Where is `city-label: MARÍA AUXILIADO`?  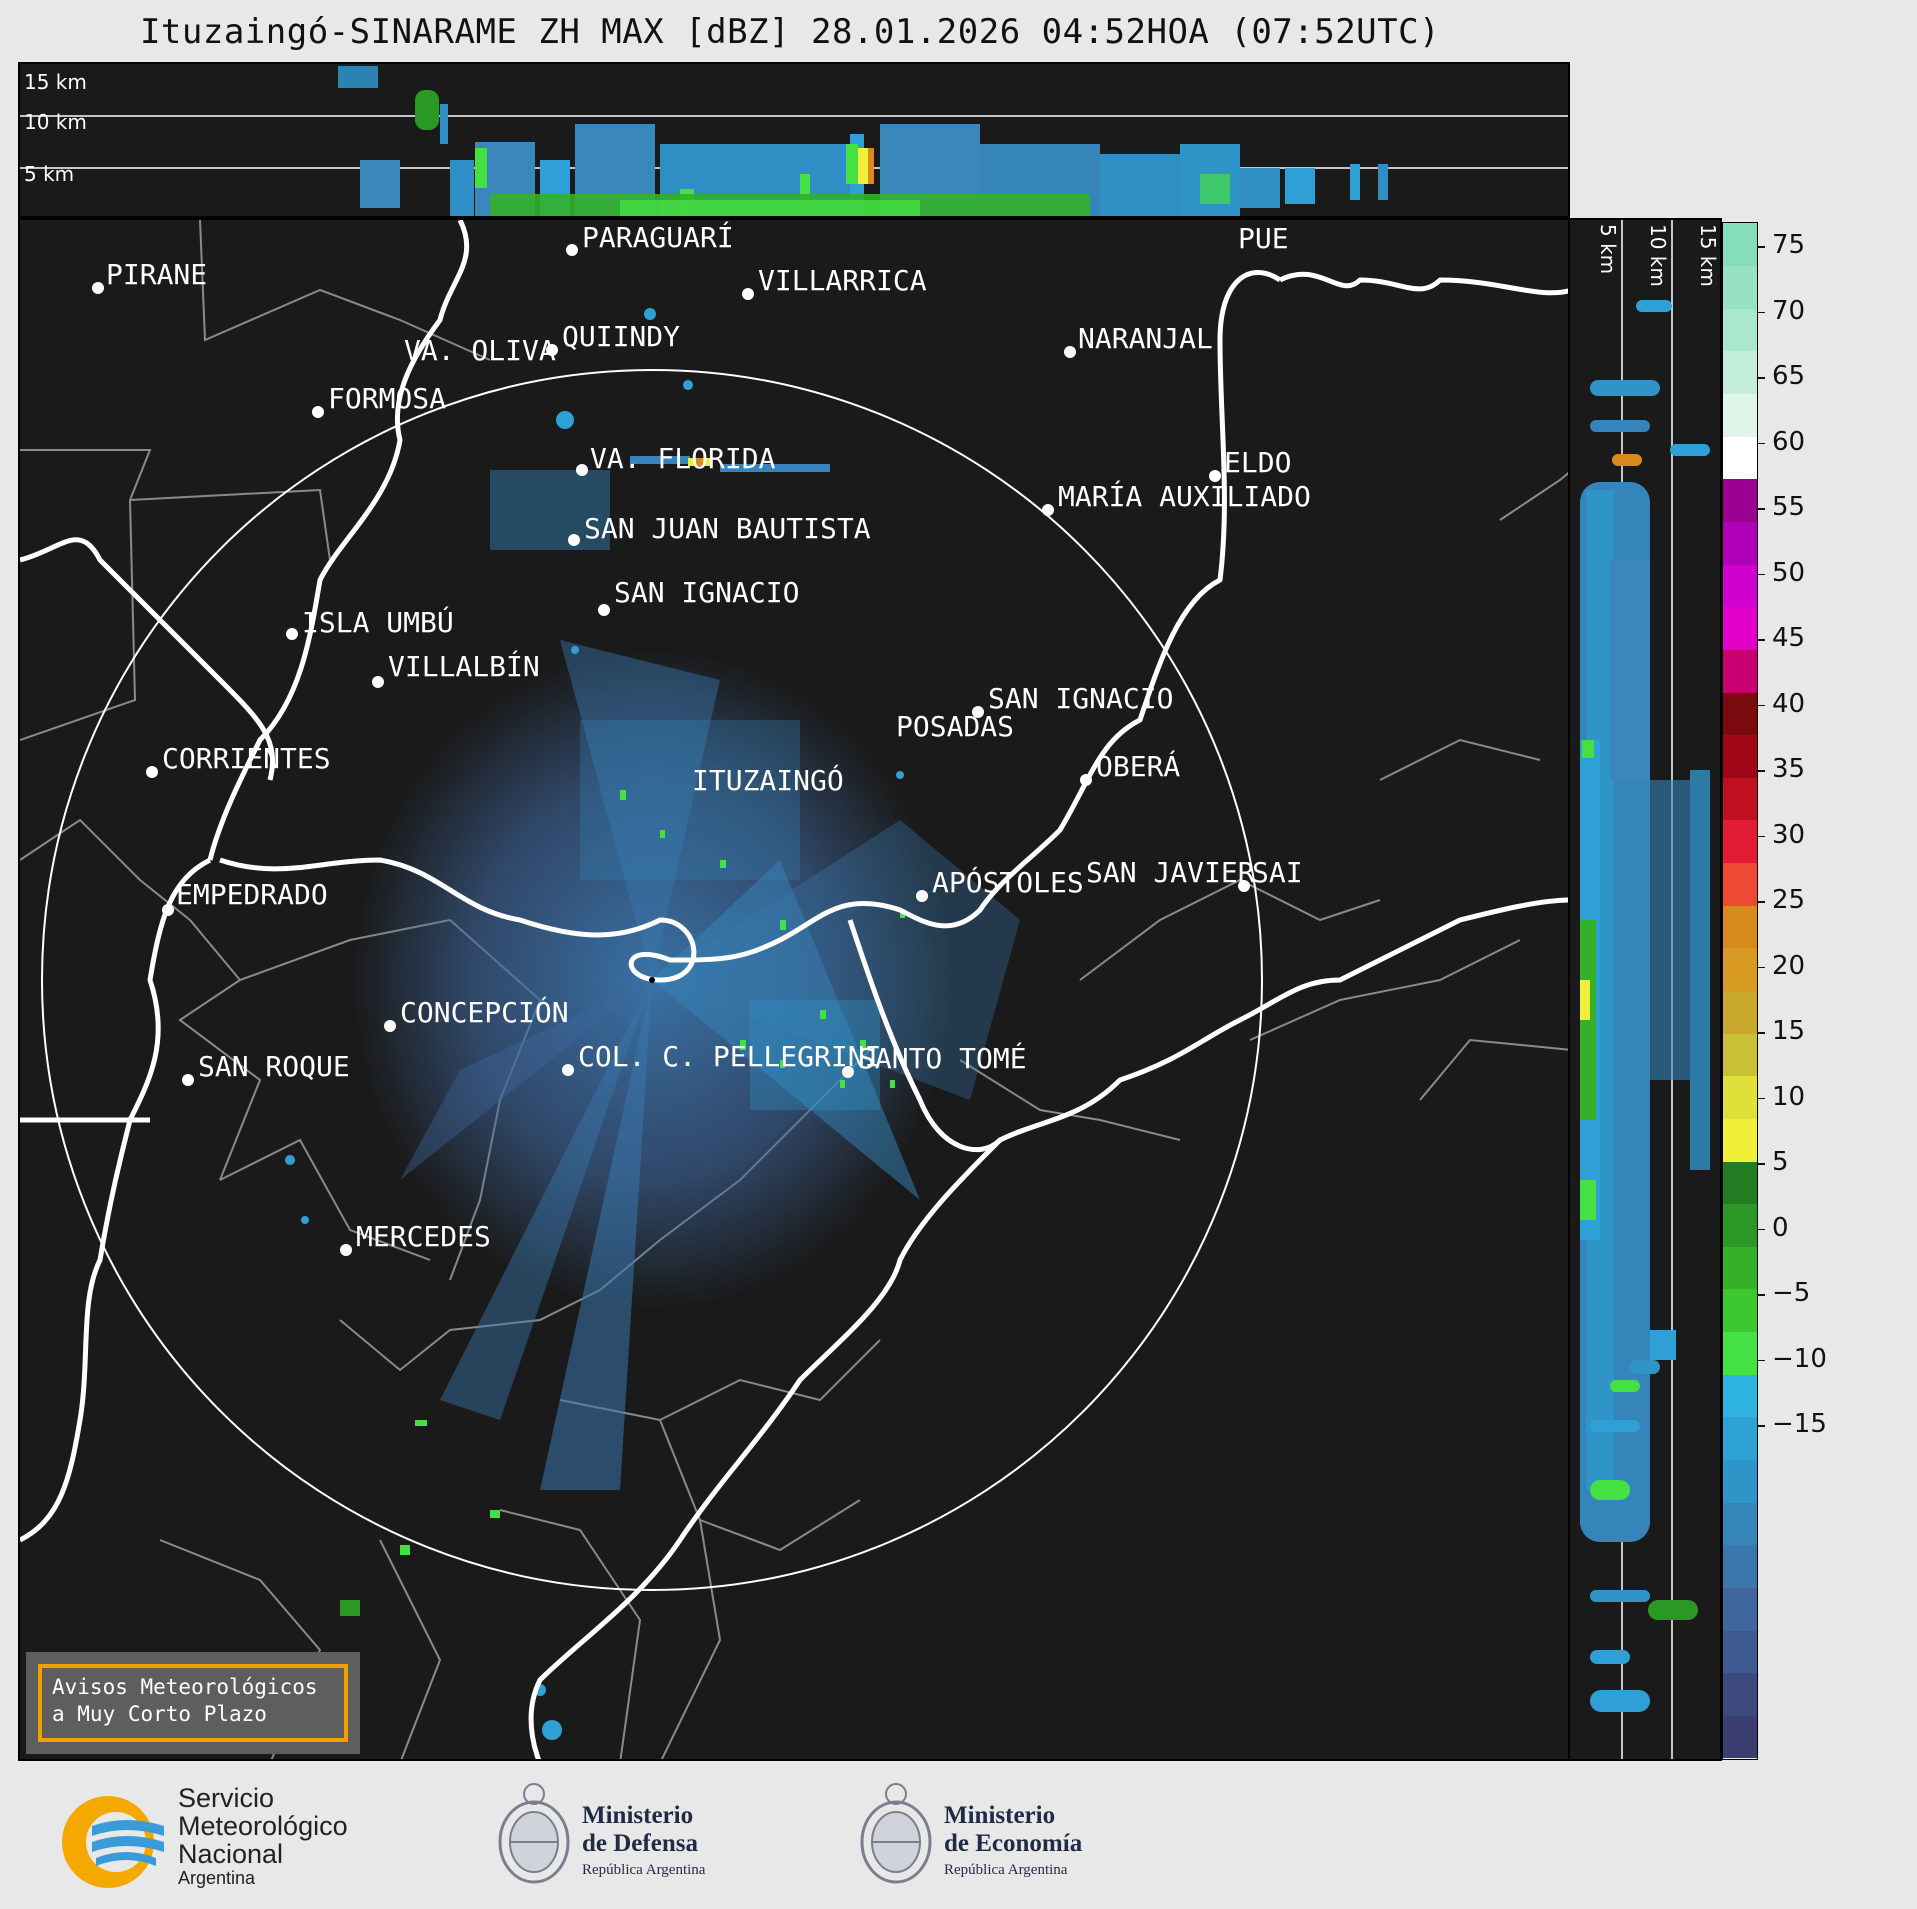
city-label: MARÍA AUXILIADO is located at coordinates (1184, 496).